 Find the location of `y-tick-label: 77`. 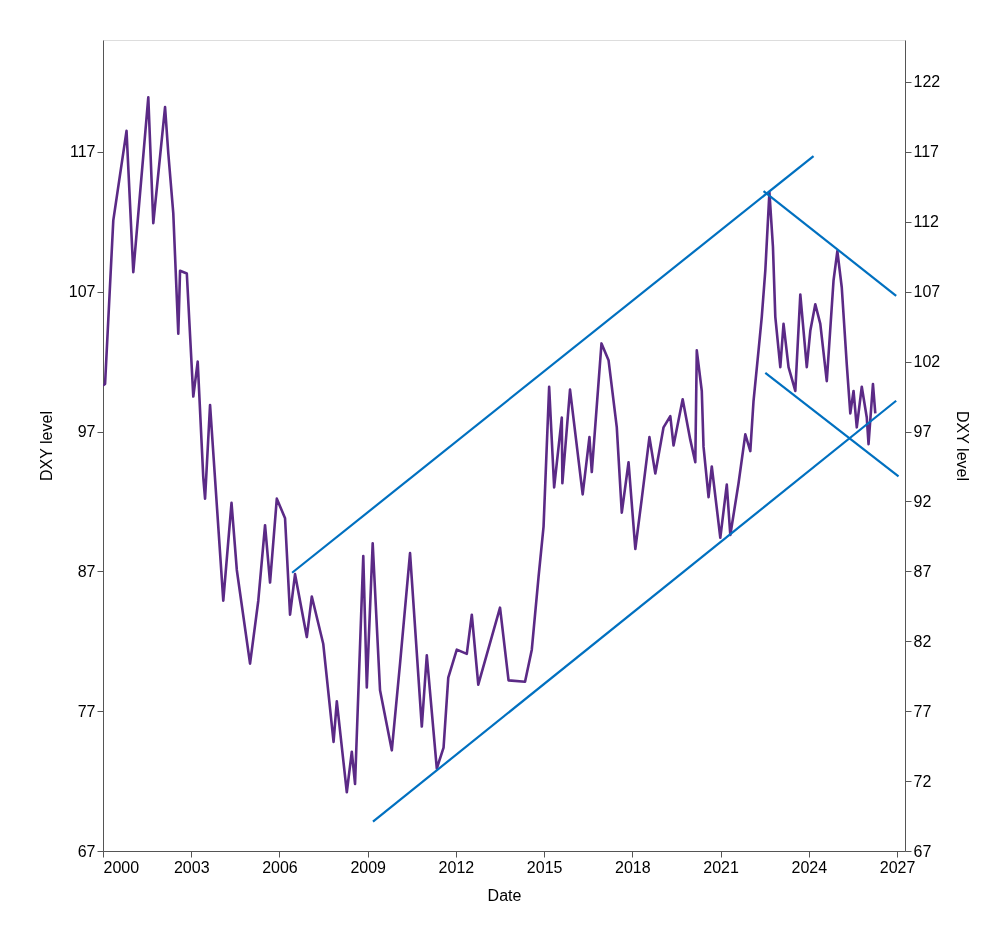

y-tick-label: 77 is located at coordinates (86, 711).